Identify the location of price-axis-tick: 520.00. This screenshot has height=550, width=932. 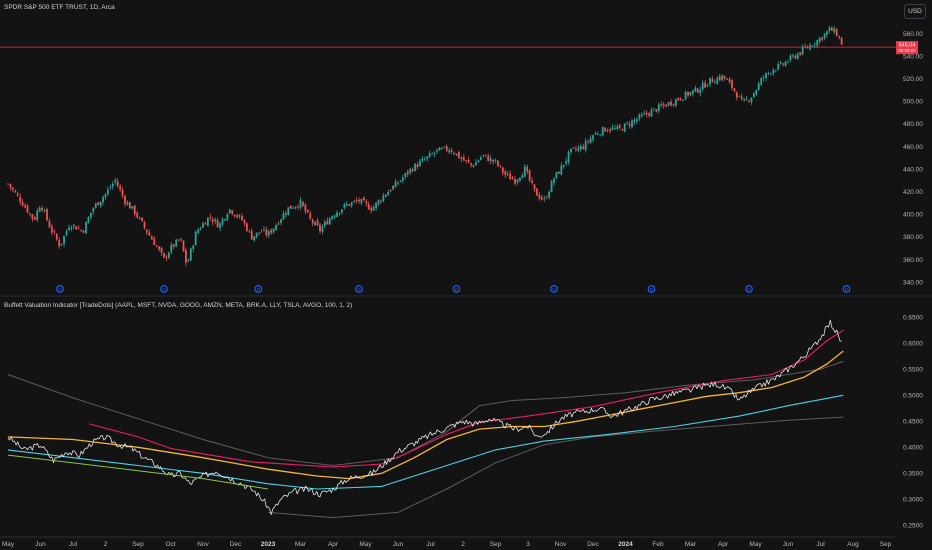
(913, 79).